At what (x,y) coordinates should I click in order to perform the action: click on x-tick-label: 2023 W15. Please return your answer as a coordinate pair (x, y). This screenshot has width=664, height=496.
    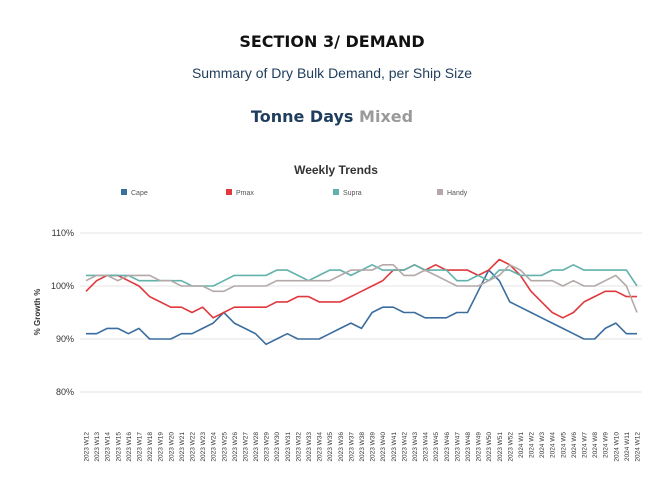
    Looking at the image, I should click on (118, 447).